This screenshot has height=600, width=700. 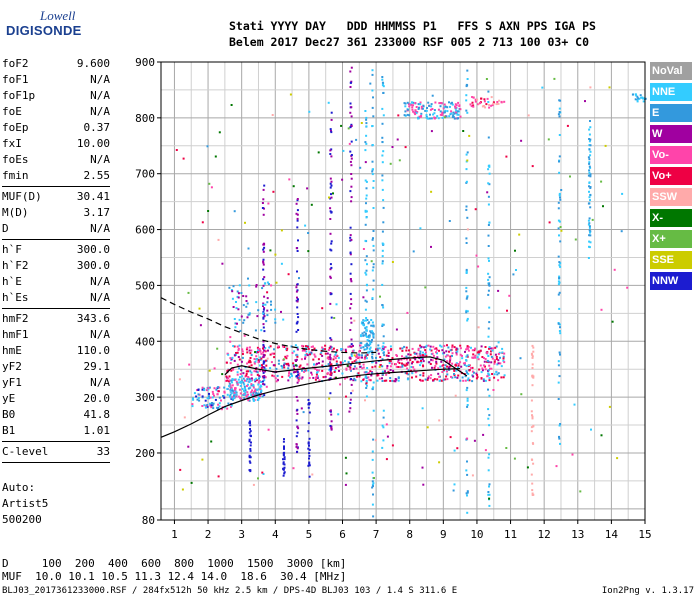 What do you see at coordinates (145, 174) in the screenshot?
I see `y-tick-label: 700` at bounding box center [145, 174].